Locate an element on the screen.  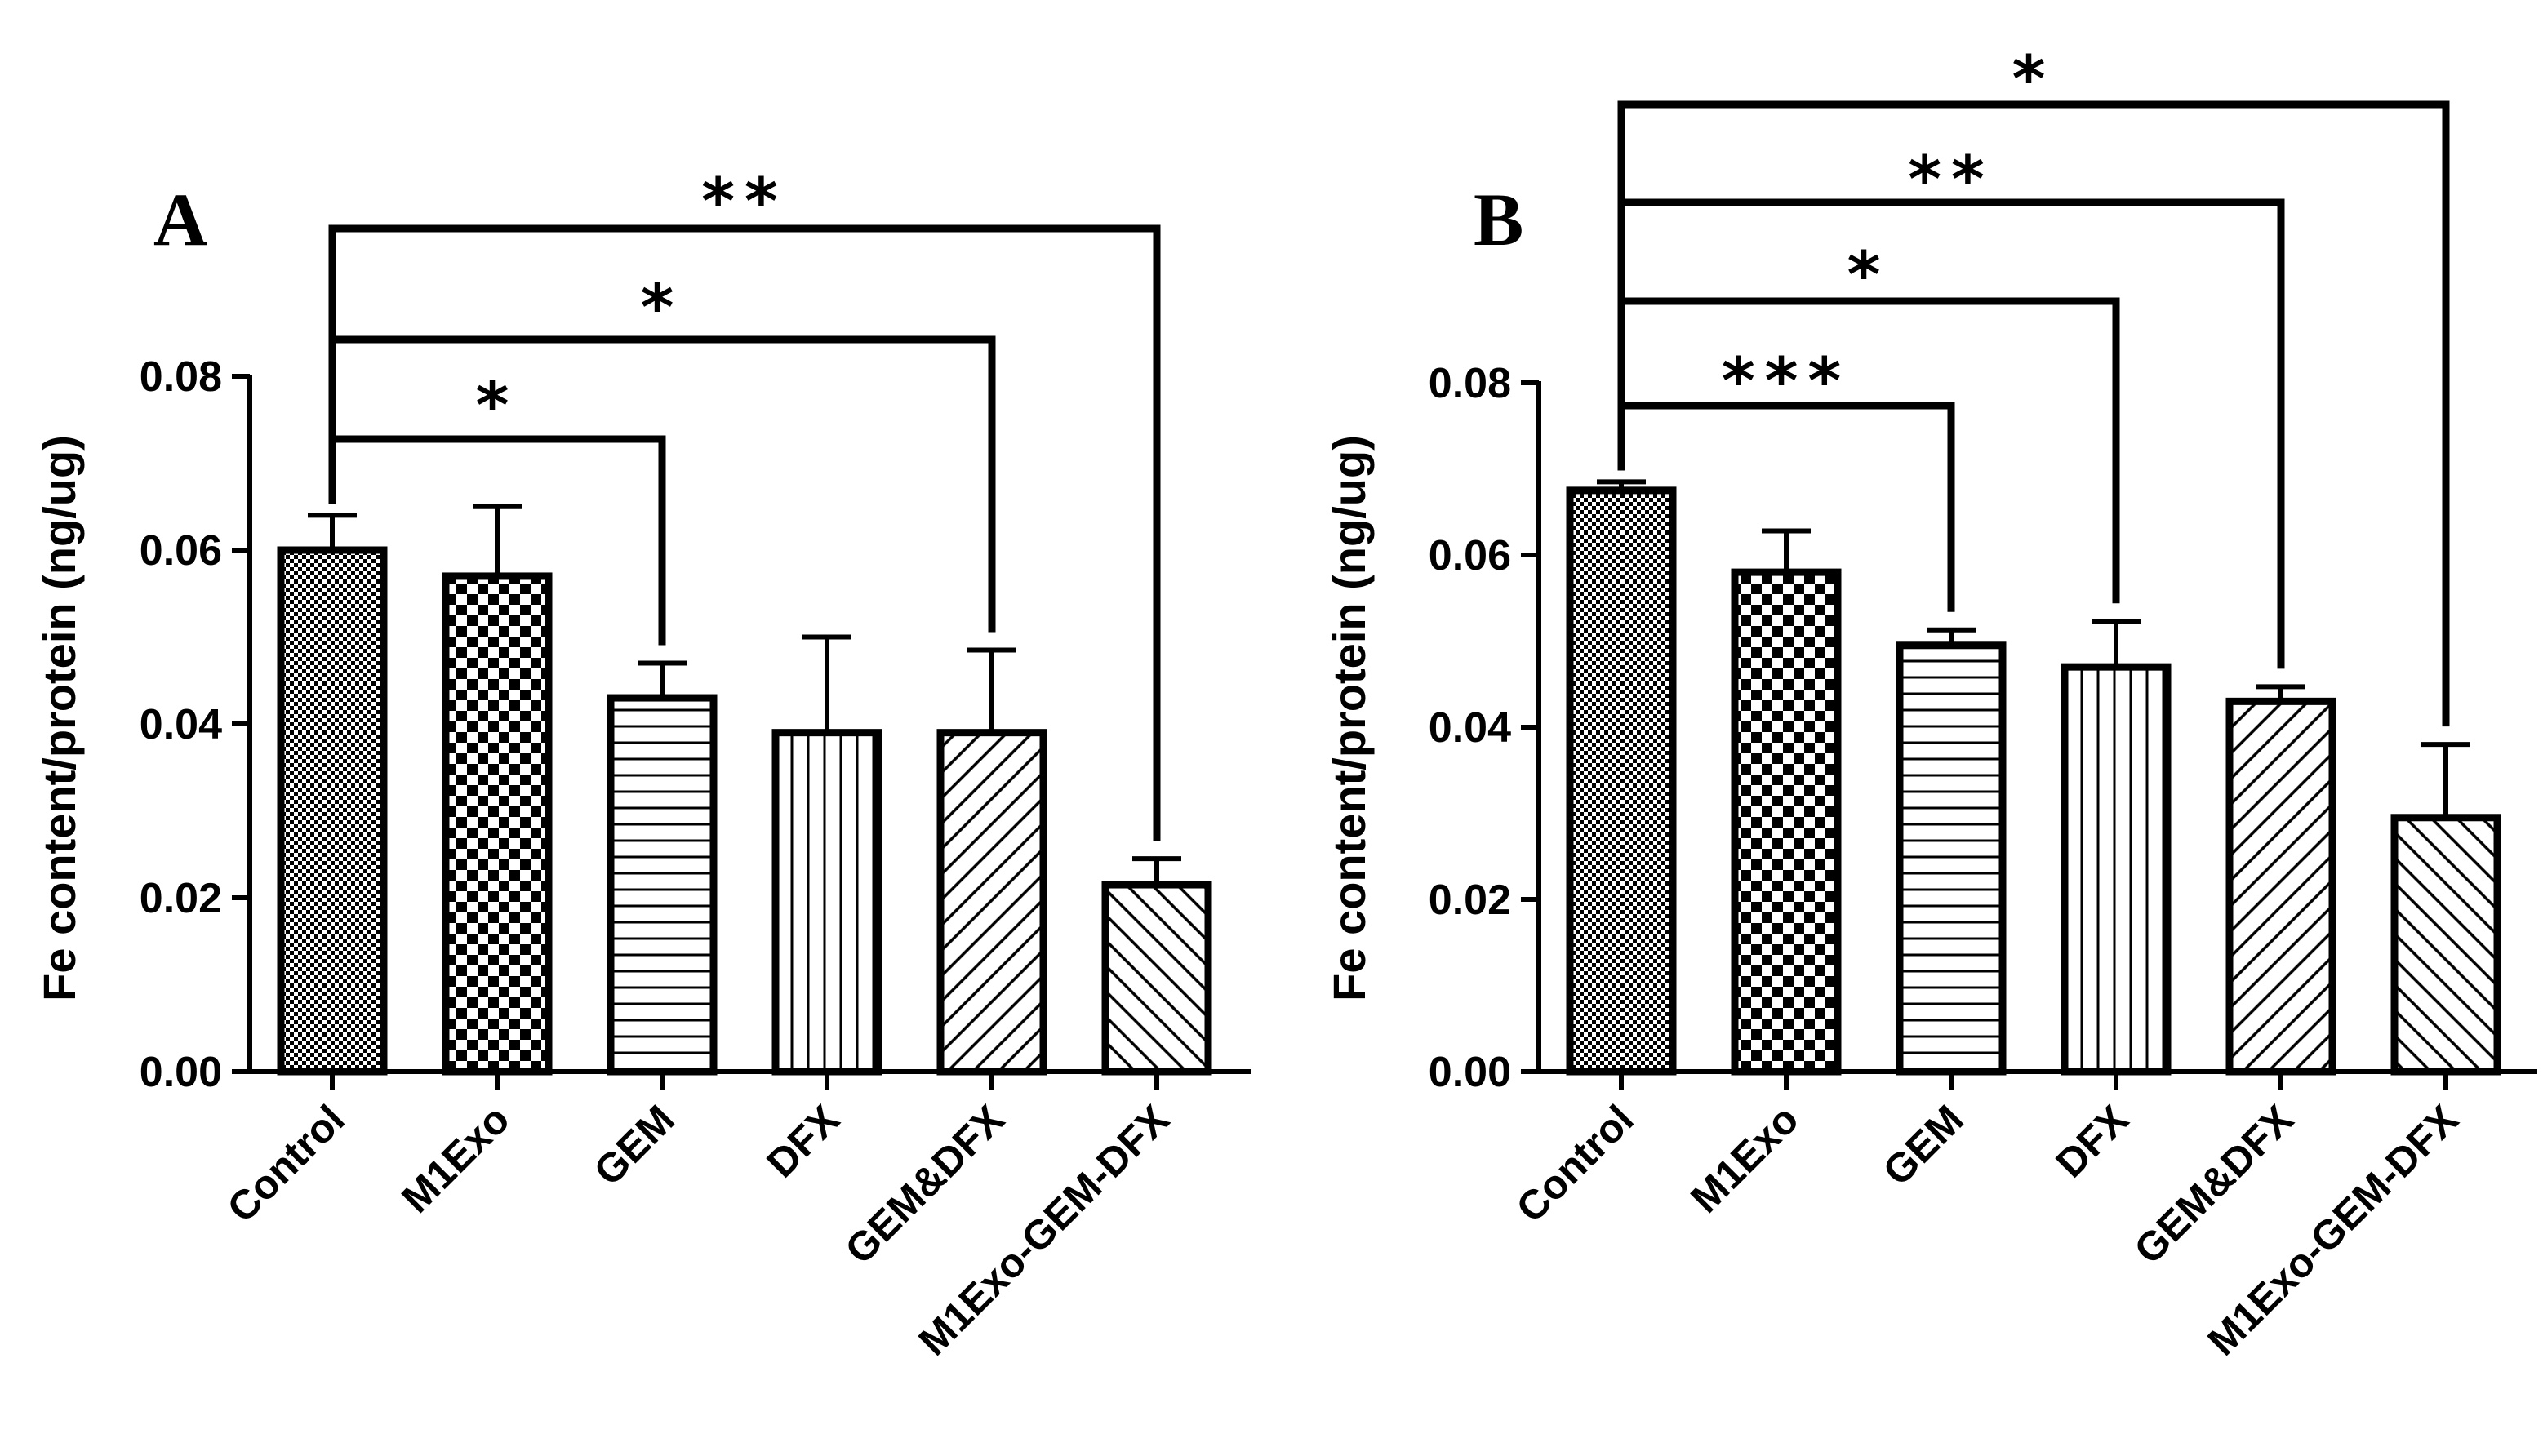
panel-b-label: B is located at coordinates (1498, 220).